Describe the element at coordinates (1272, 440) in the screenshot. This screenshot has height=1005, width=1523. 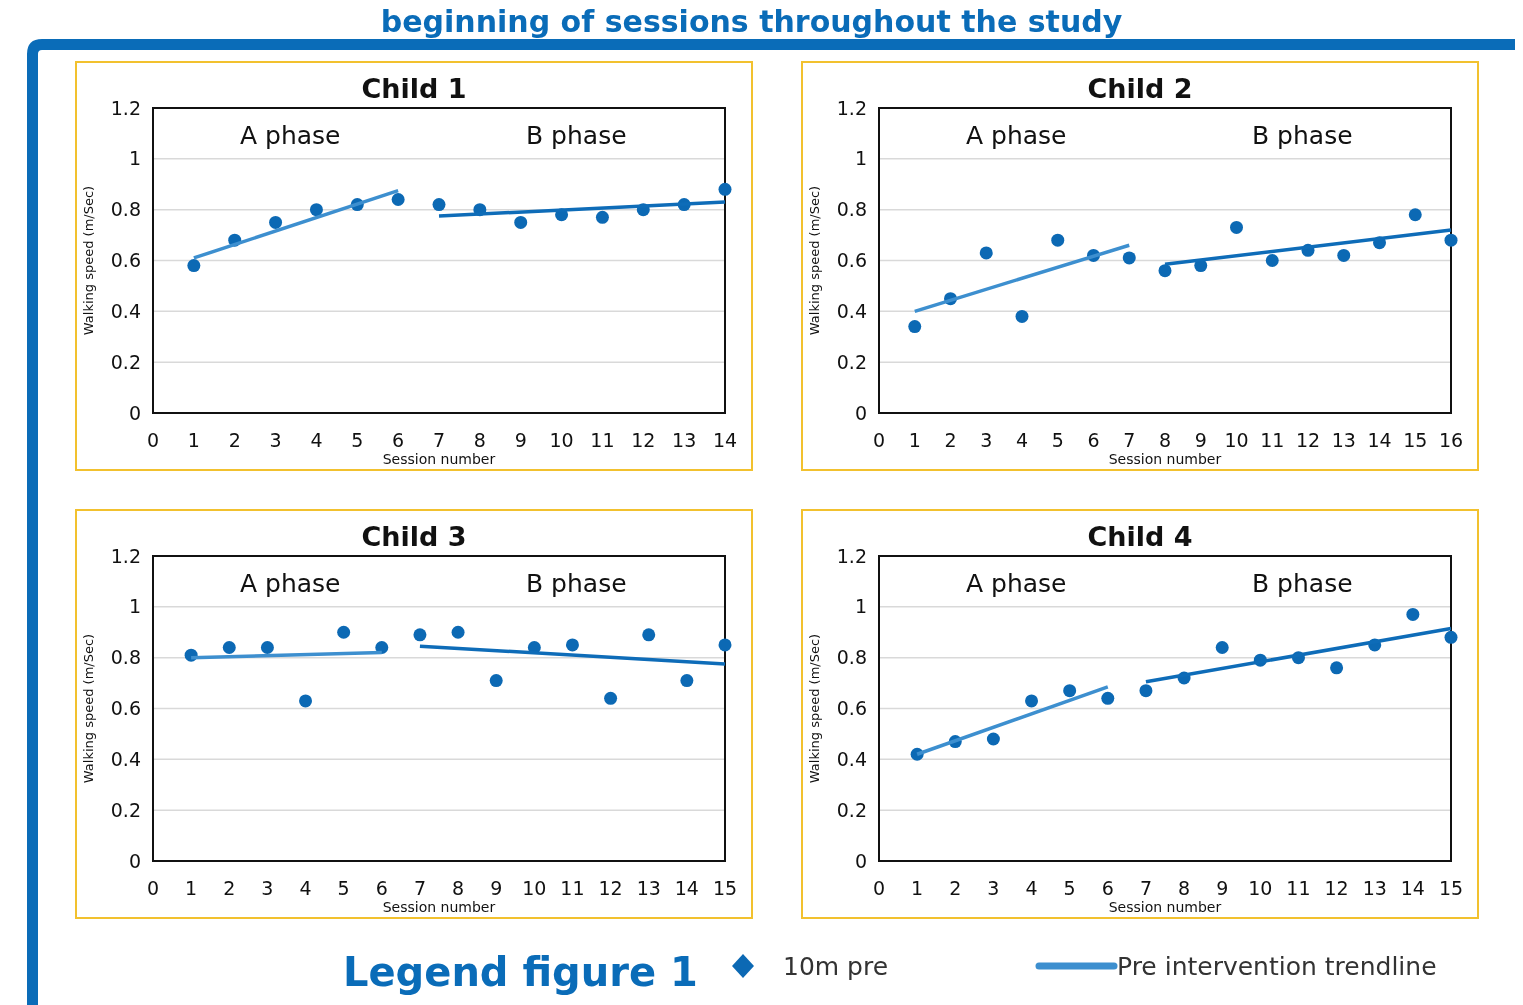
I see `x-tick-label: 11` at that location.